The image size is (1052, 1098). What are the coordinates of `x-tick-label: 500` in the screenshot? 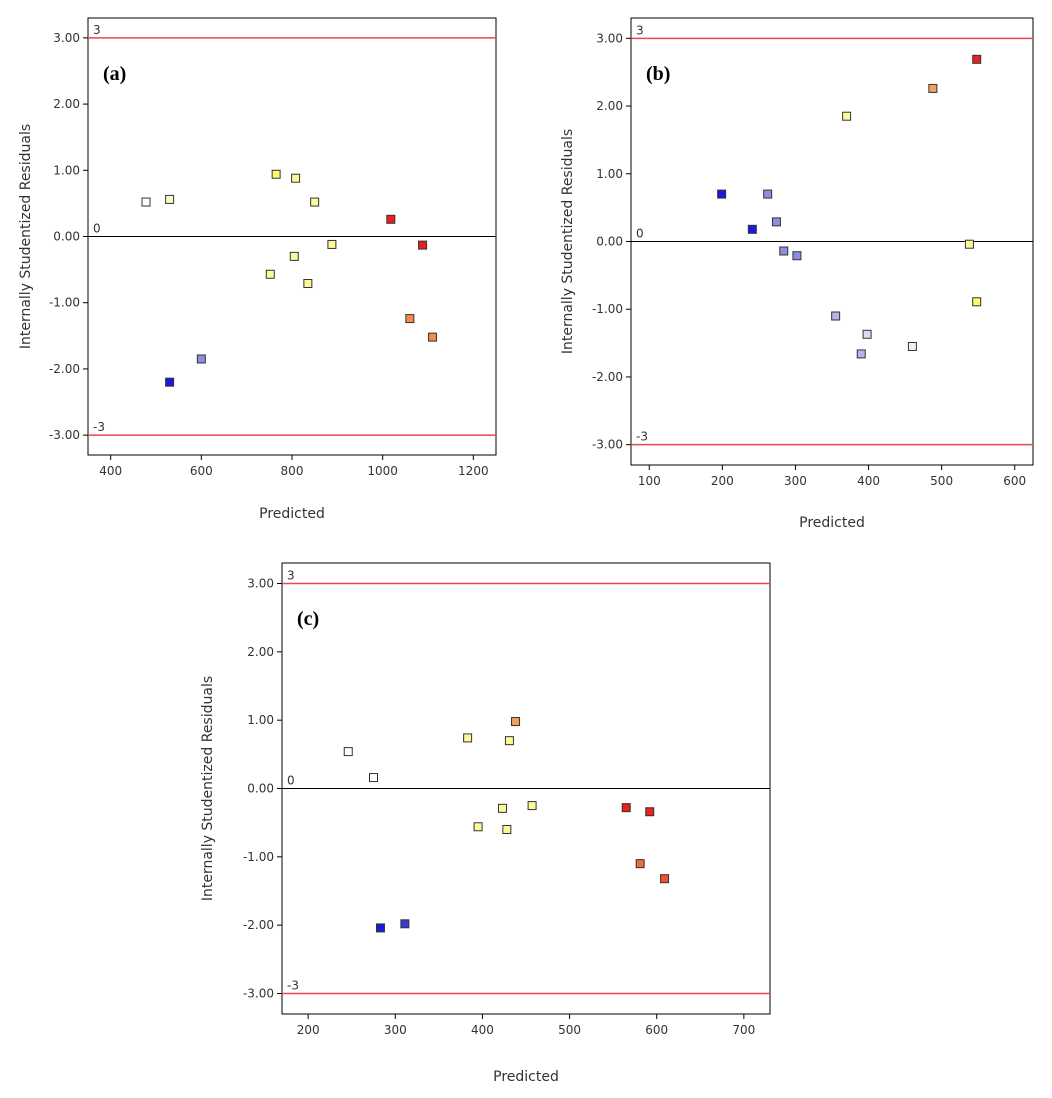 It's located at (941, 481).